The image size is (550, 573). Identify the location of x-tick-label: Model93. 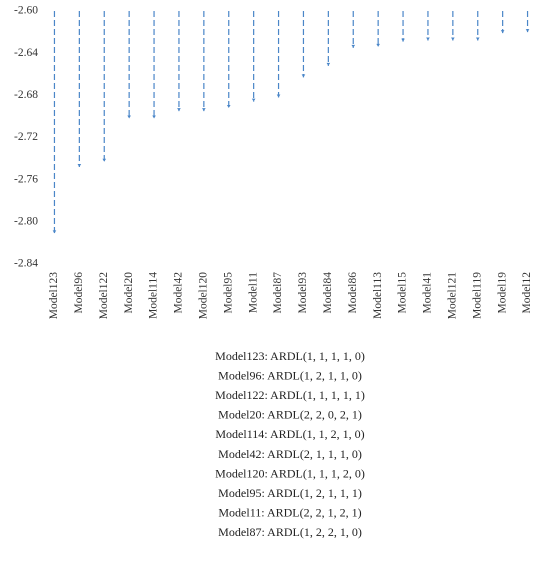
(303, 293).